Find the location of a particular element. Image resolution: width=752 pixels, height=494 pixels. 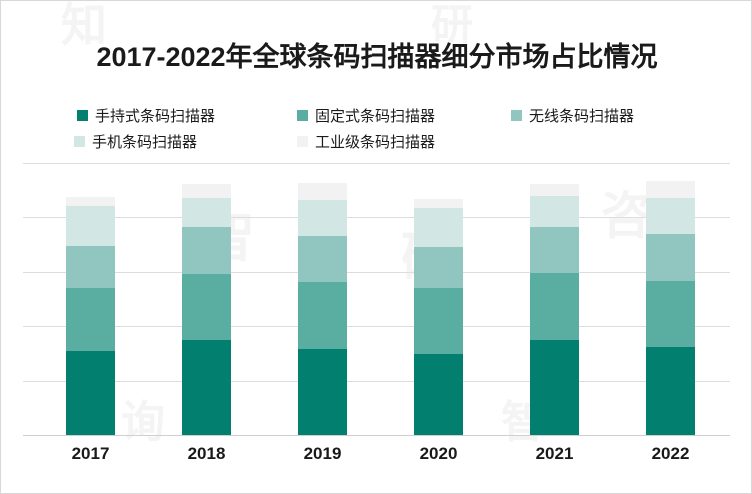

legend-label: 手机条码扫描器 is located at coordinates (145, 142).